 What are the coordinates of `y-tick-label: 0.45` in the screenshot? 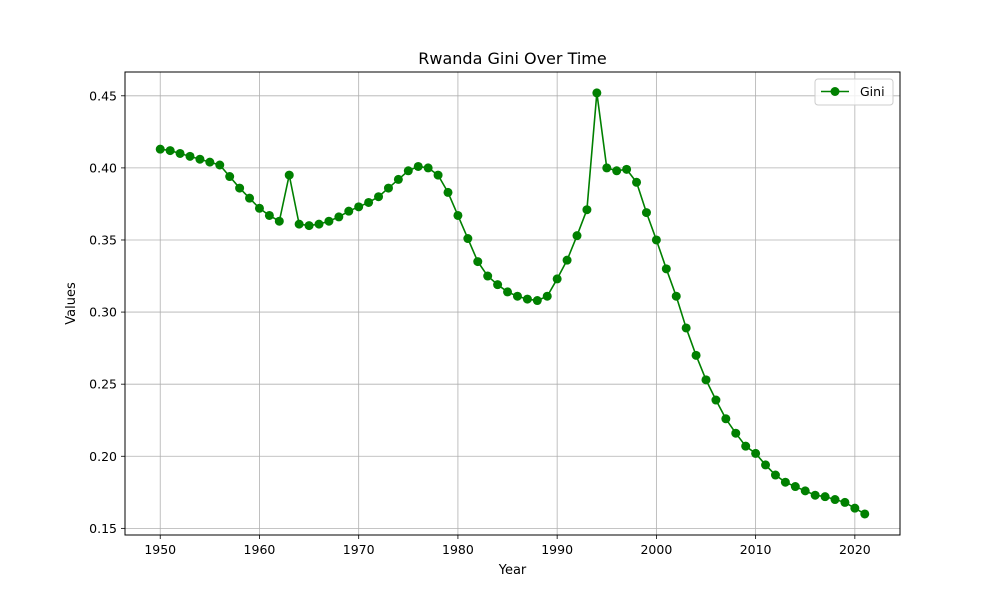 It's located at (103, 95).